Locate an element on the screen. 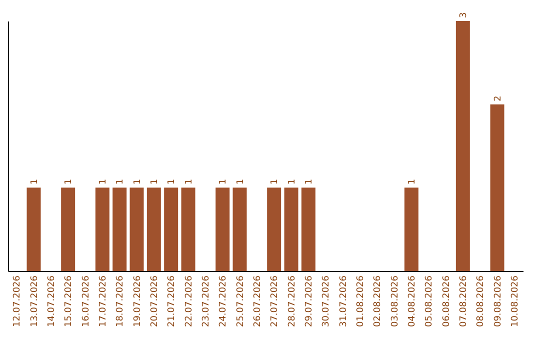 The height and width of the screenshot is (340, 540). x-tick-label: 24.07.2026 is located at coordinates (223, 301).